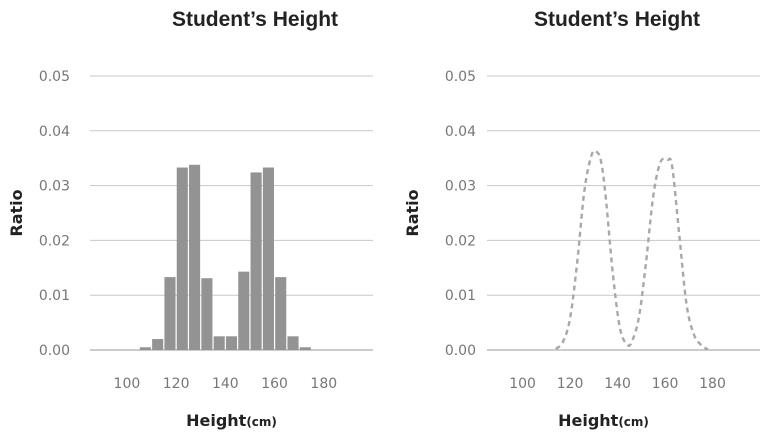  Describe the element at coordinates (617, 19) in the screenshot. I see `chart-title-right: Student’s Height` at that location.